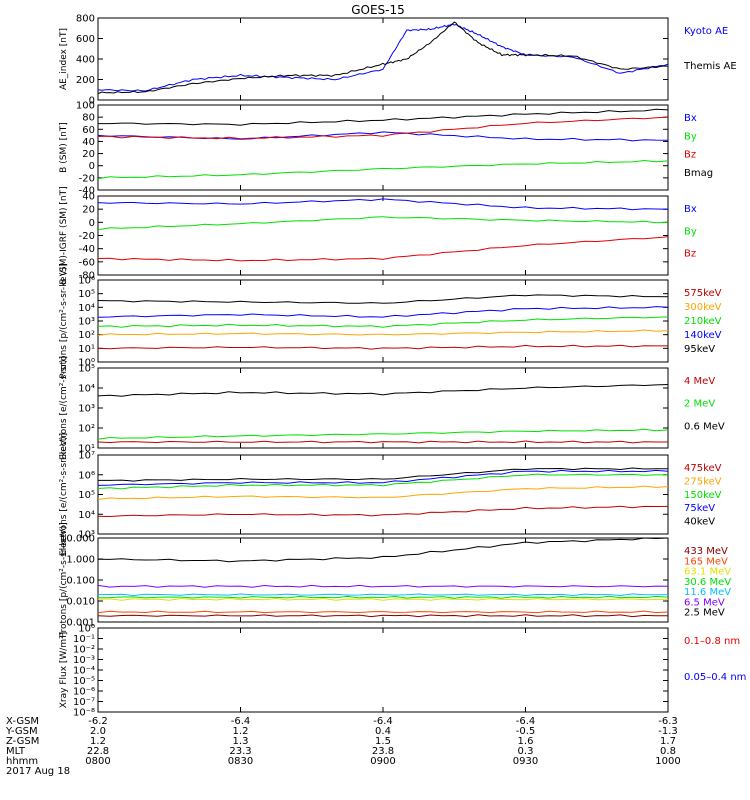 Image resolution: width=750 pixels, height=800 pixels. What do you see at coordinates (85, 106) in the screenshot?
I see `y-tick-label: 100` at bounding box center [85, 106].